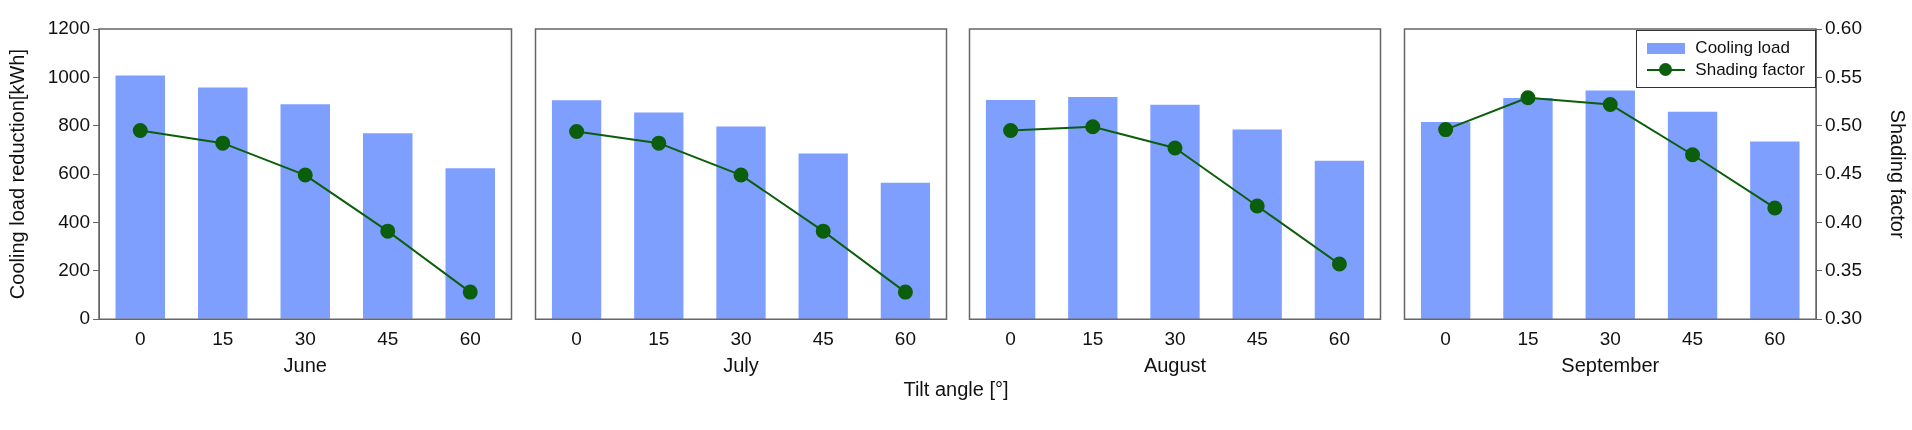  I want to click on y-tick-label: 1000, so click(68, 76).